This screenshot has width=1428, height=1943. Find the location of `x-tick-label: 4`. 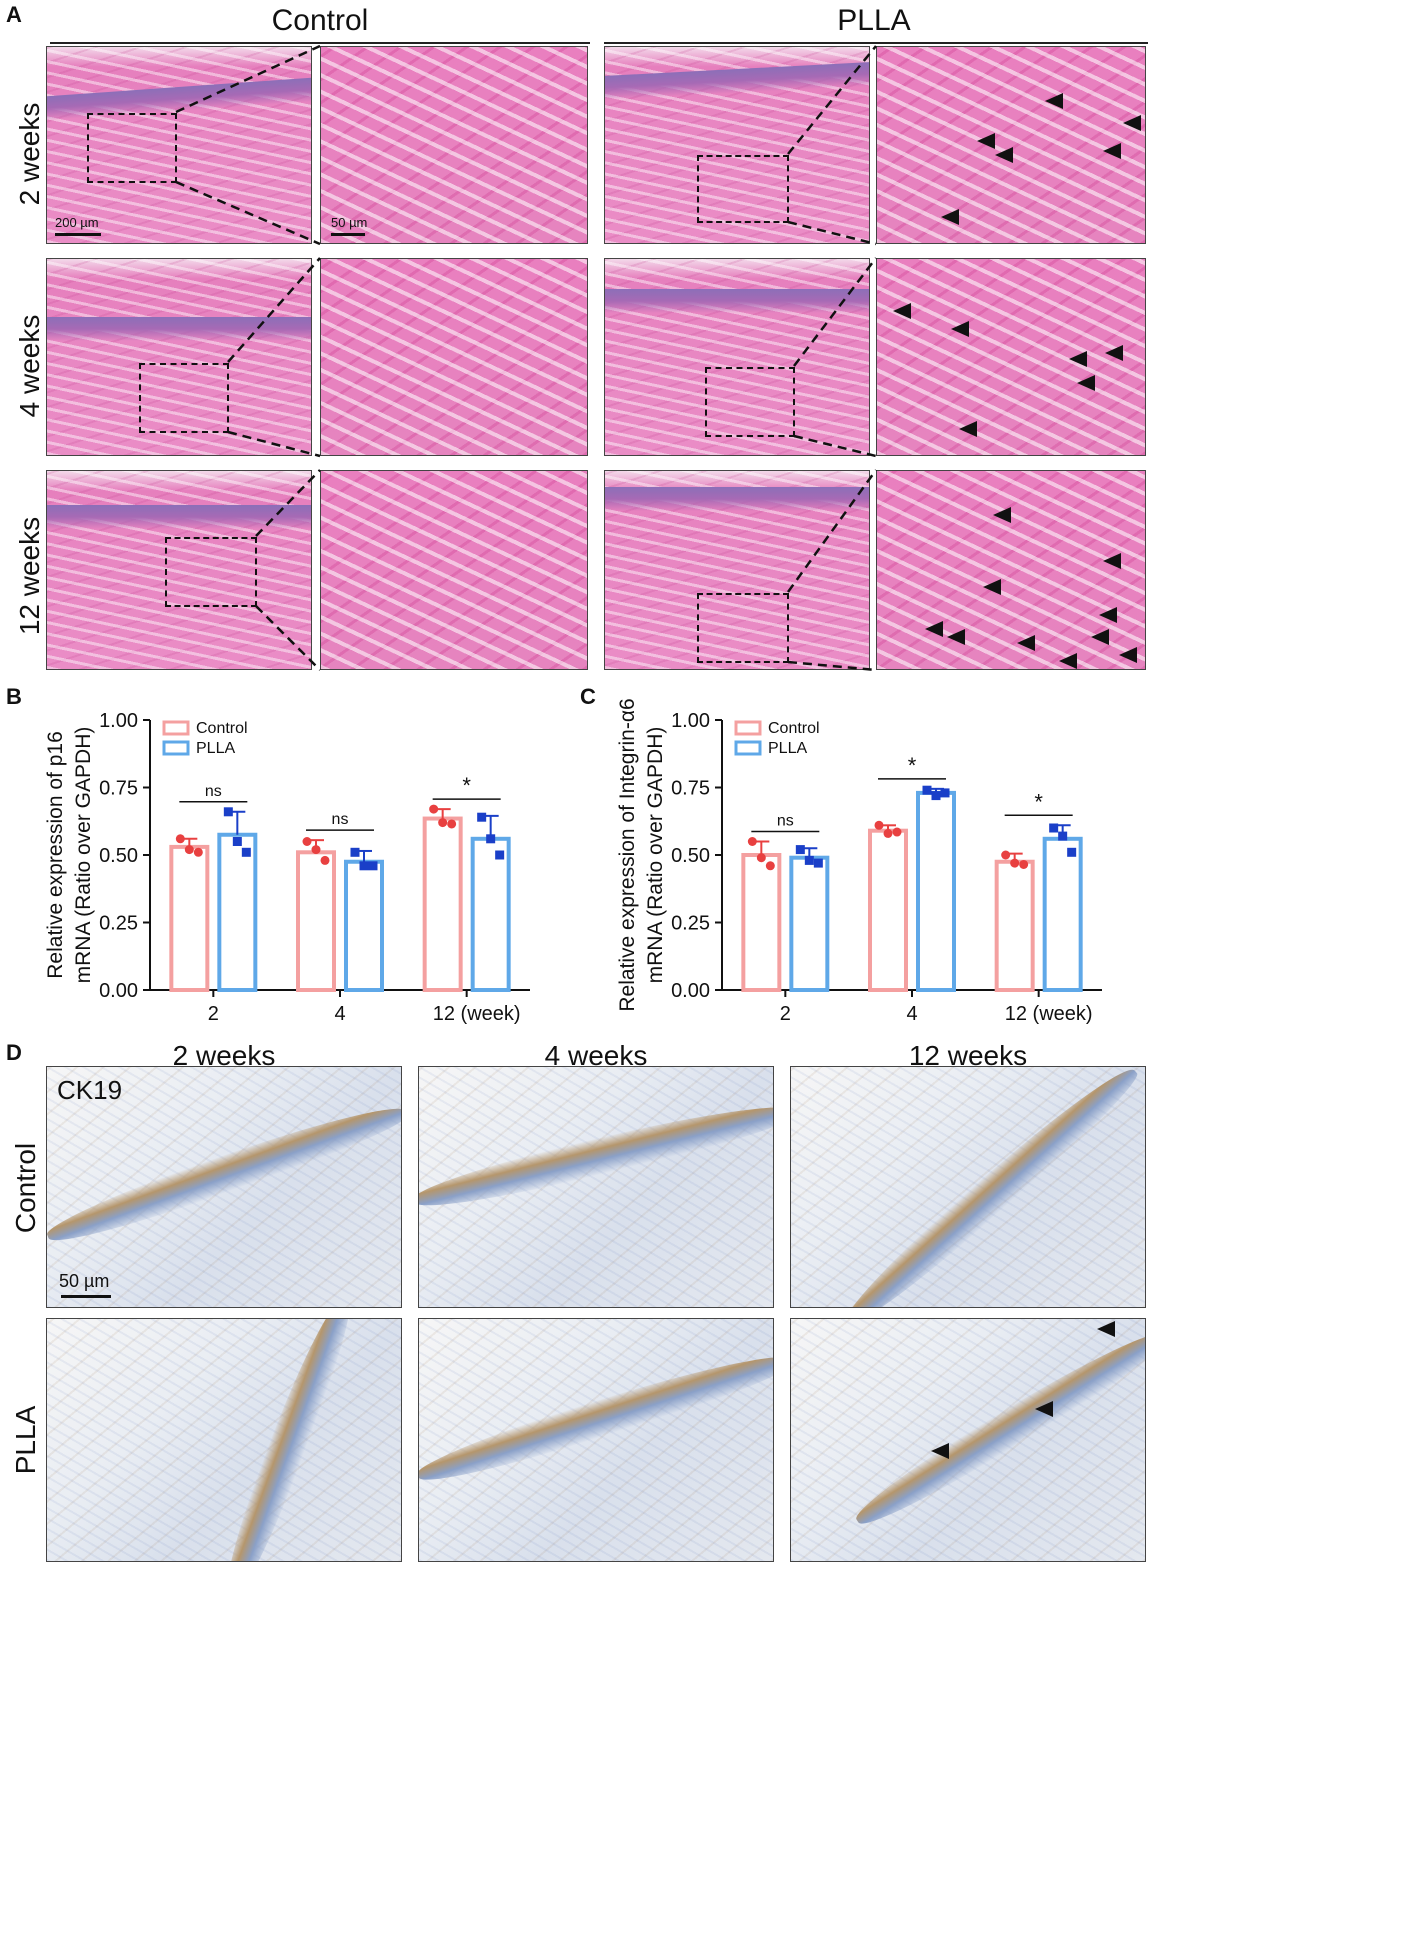

x-tick-label: 4 is located at coordinates (339, 1014).